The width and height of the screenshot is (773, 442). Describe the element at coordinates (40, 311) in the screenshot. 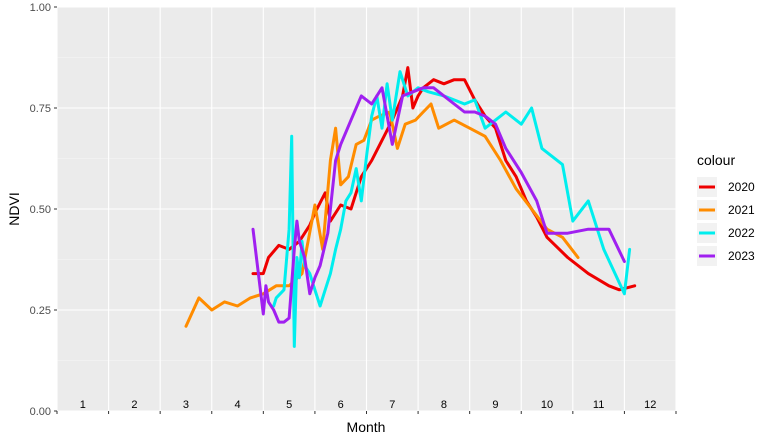

I see `y-tick-label: 0.25` at that location.